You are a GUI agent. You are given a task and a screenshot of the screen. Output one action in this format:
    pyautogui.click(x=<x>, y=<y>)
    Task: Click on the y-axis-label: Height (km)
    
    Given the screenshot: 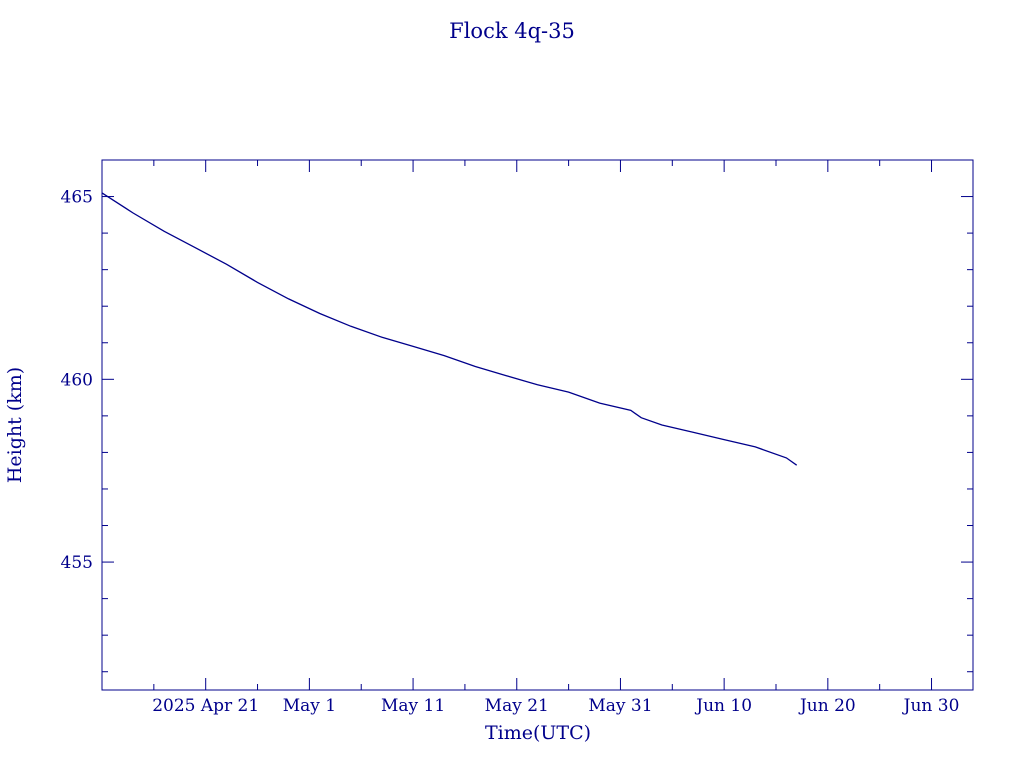 What is the action you would take?
    pyautogui.click(x=15, y=425)
    